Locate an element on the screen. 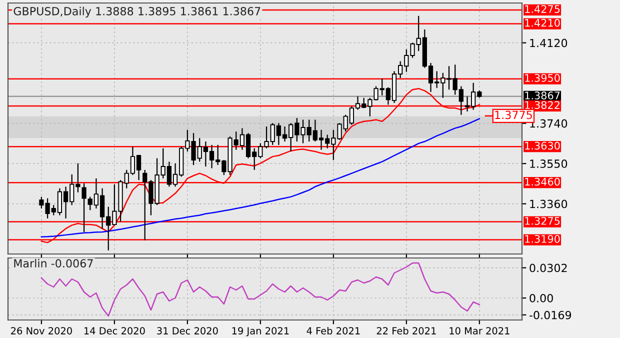 The width and height of the screenshot is (620, 338). ref-line-label: 1.3460 is located at coordinates (542, 182).